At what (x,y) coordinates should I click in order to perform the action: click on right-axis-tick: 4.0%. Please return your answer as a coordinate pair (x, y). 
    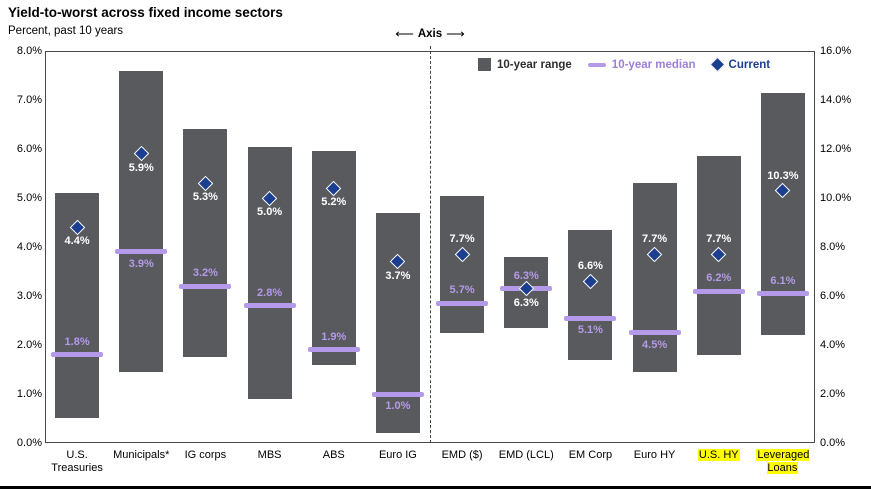
    Looking at the image, I should click on (833, 345).